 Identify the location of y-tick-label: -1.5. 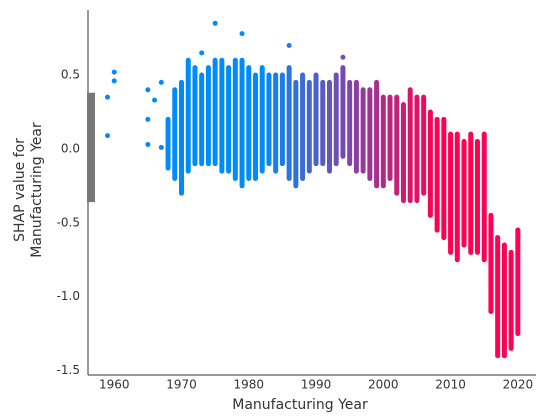
(68, 370).